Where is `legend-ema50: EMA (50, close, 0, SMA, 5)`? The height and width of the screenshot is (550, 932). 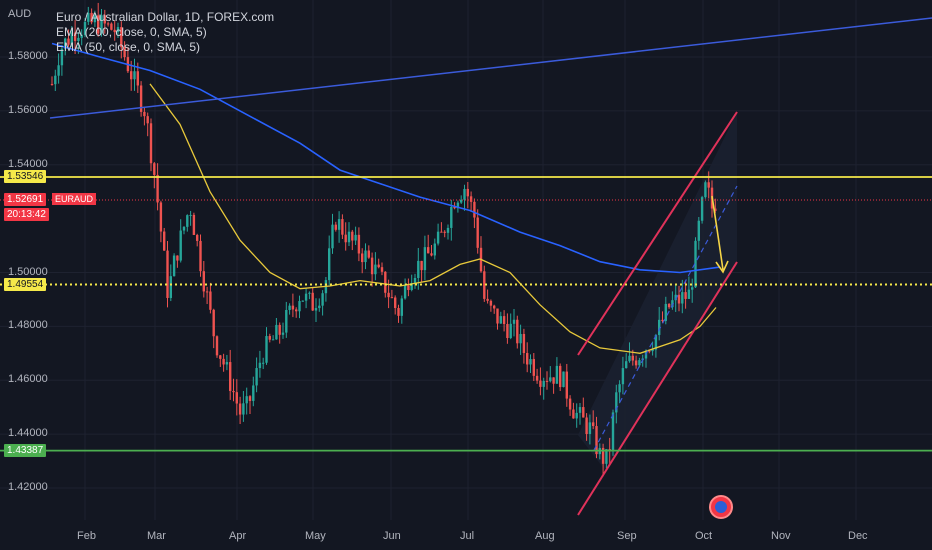
legend-ema50: EMA (50, close, 0, SMA, 5) is located at coordinates (128, 47).